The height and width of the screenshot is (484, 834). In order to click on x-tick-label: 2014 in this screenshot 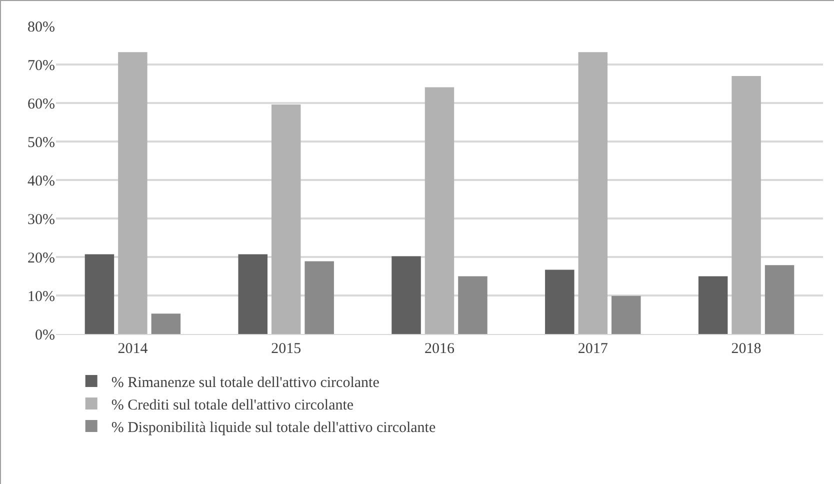, I will do `click(133, 349)`.